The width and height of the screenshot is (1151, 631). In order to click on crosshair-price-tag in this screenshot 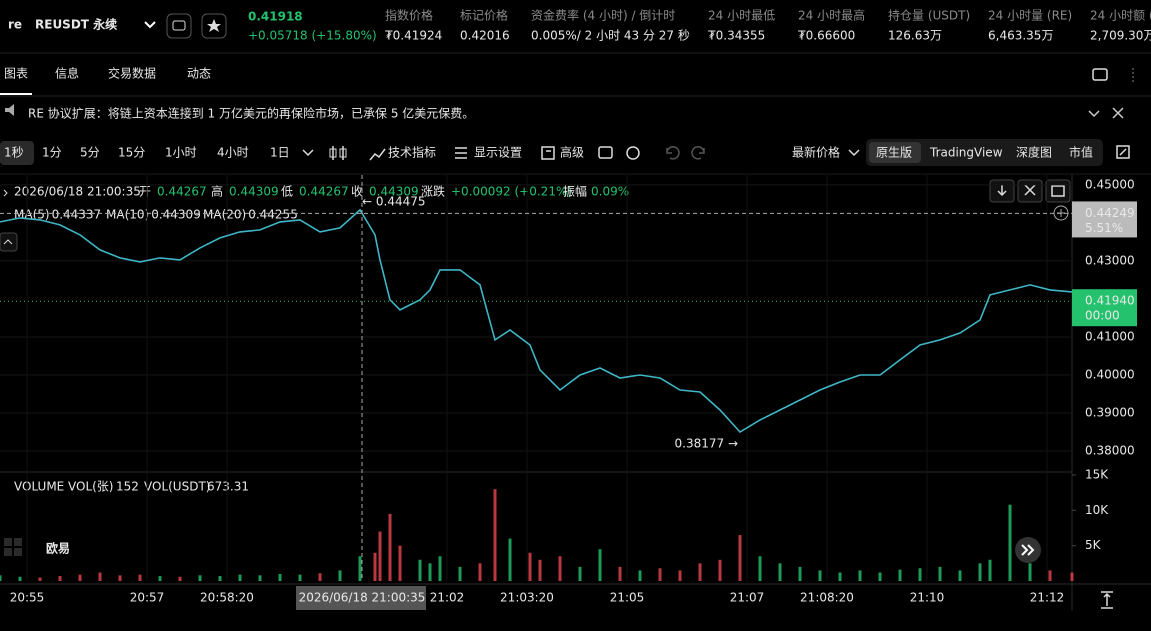, I will do `click(1104, 219)`.